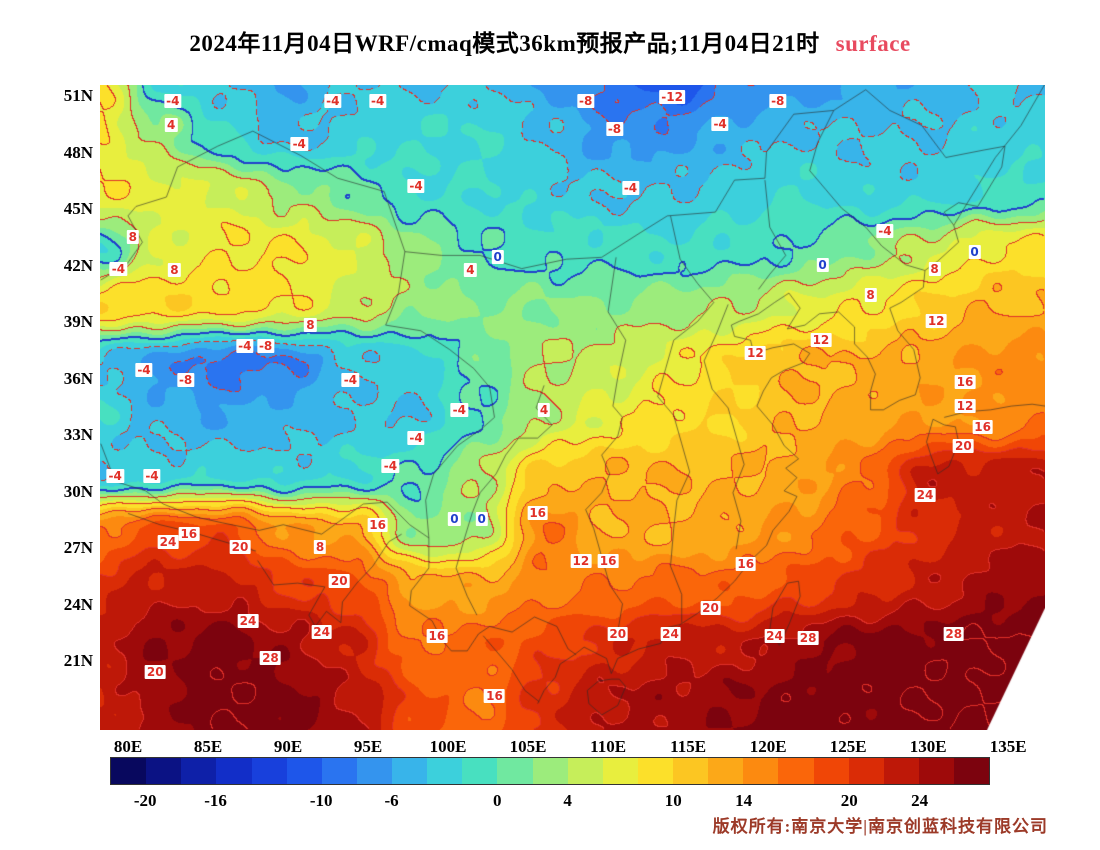 The width and height of the screenshot is (1100, 850). I want to click on colorbar-tick-label: 0, so click(497, 800).